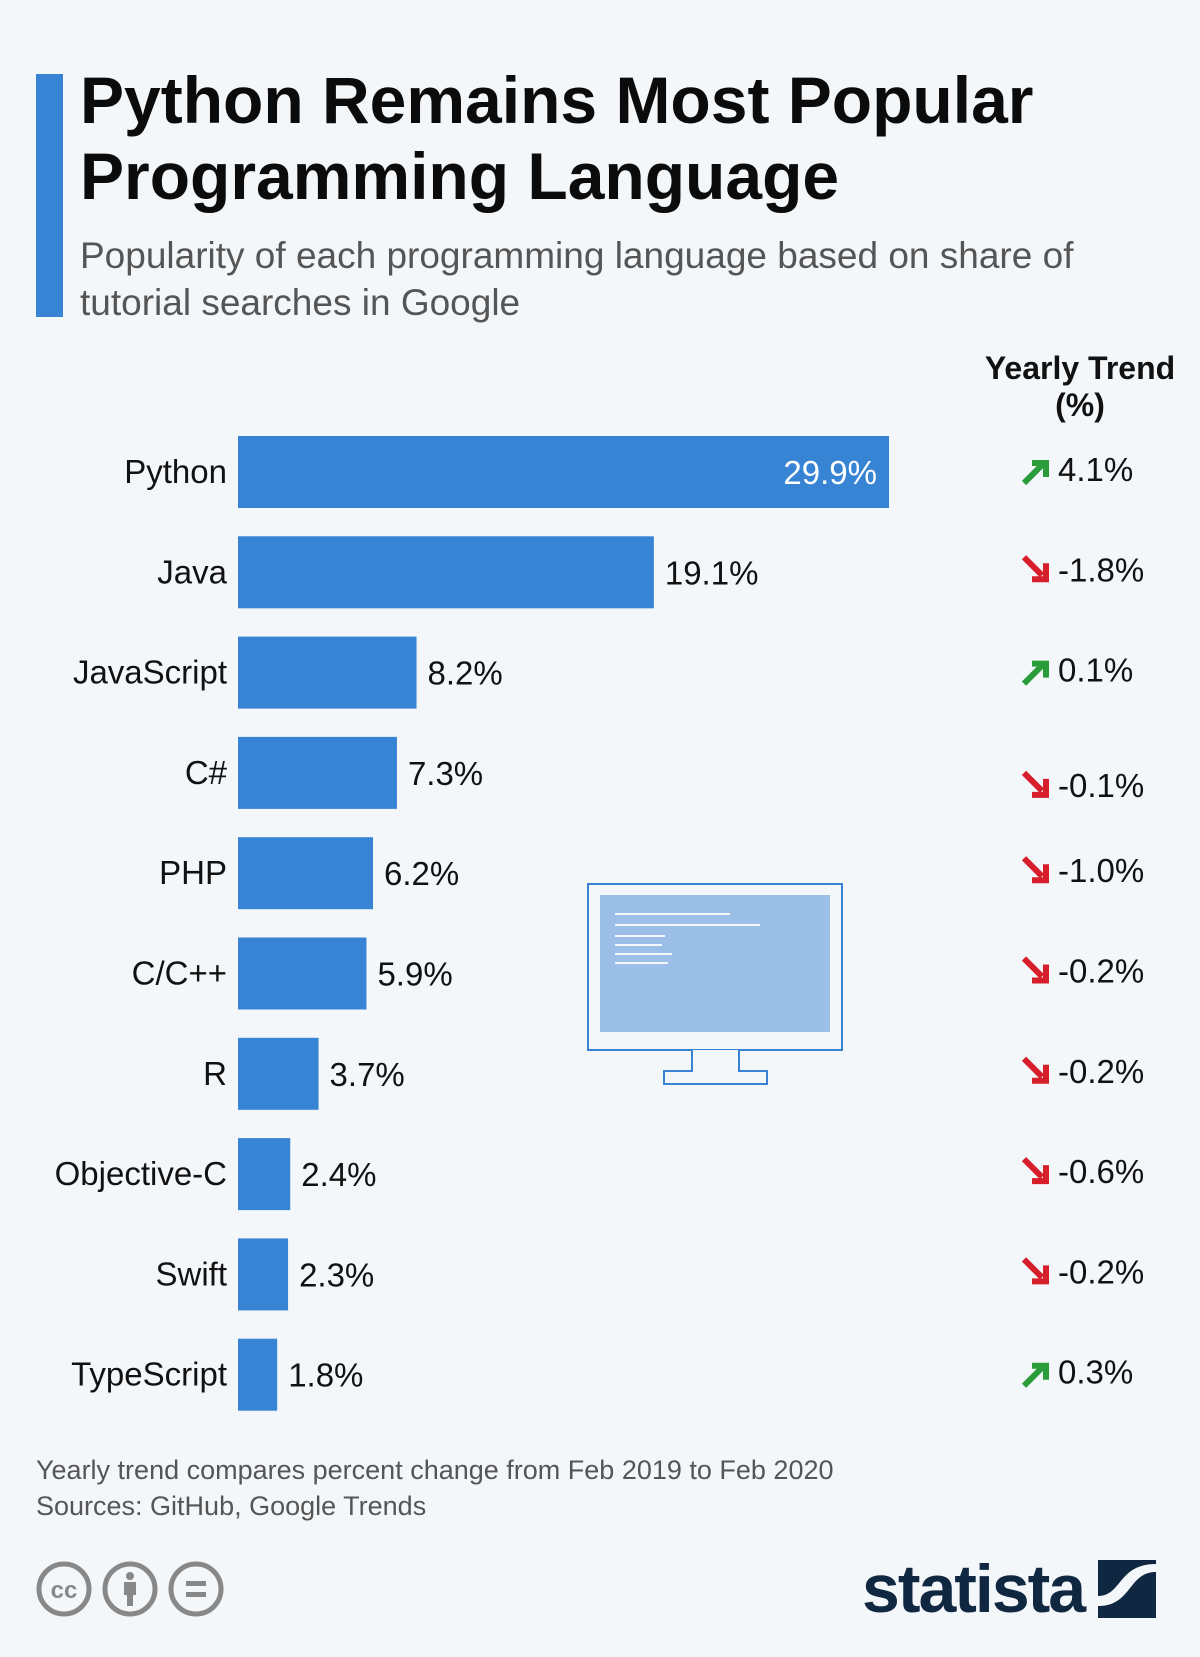 The image size is (1200, 1657). What do you see at coordinates (196, 1589) in the screenshot?
I see `no-derivatives-icon` at bounding box center [196, 1589].